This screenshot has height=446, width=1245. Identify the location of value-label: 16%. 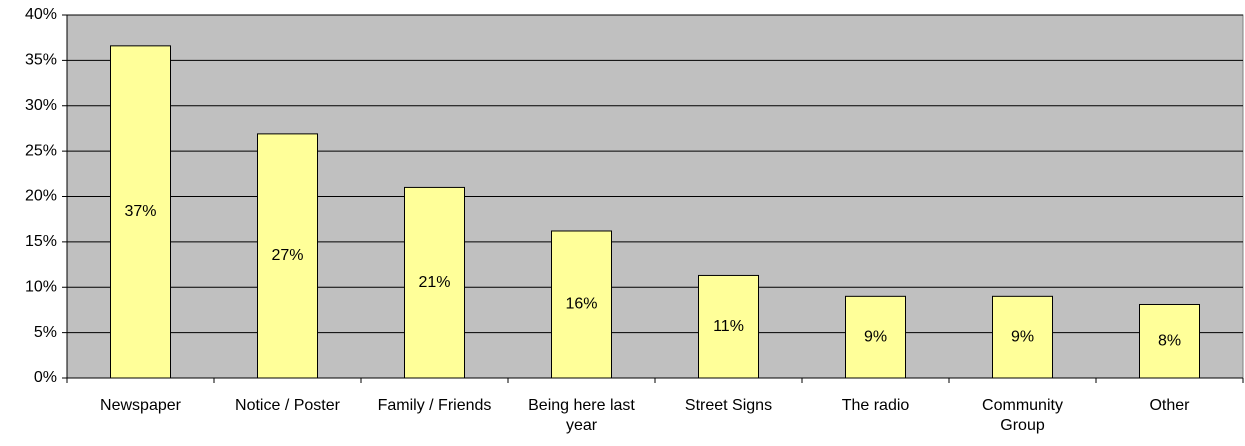
(581, 304).